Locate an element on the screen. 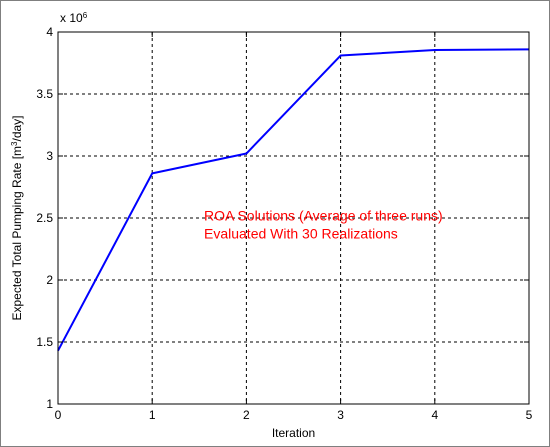 The height and width of the screenshot is (447, 550). y-tick-label: 1 is located at coordinates (49, 404).